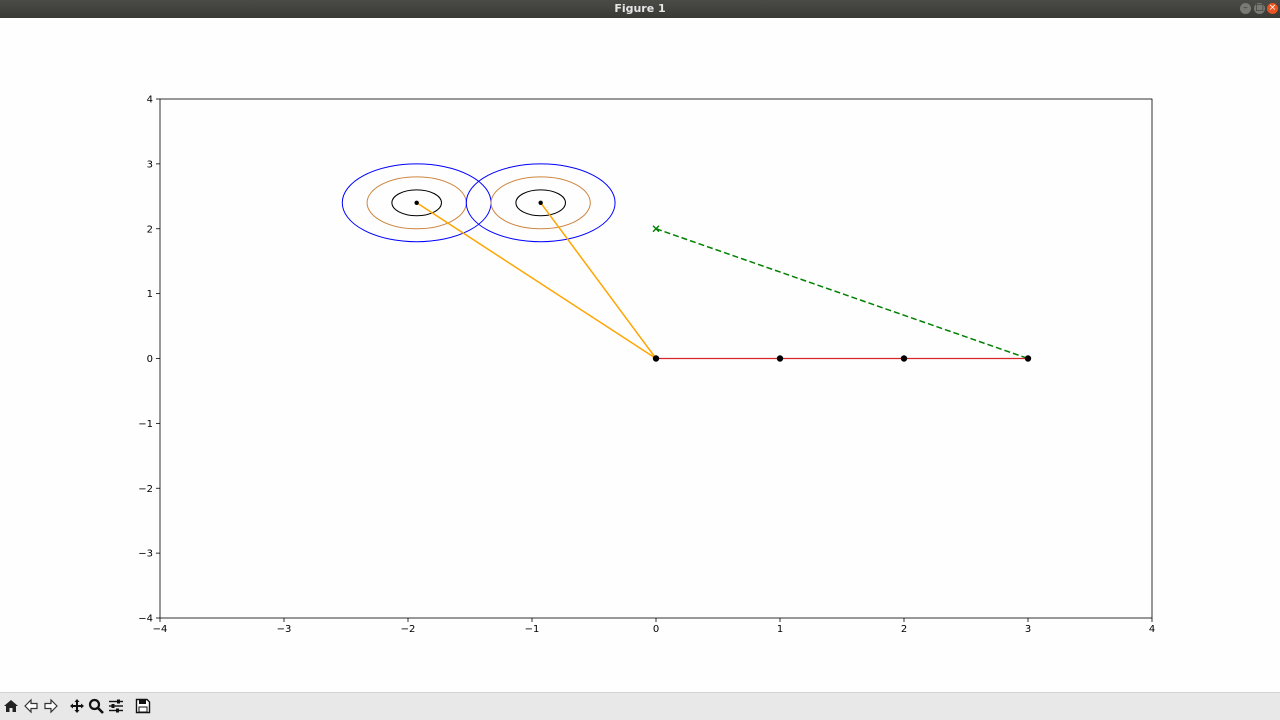 The image size is (1280, 720). I want to click on home-button, so click(11, 706).